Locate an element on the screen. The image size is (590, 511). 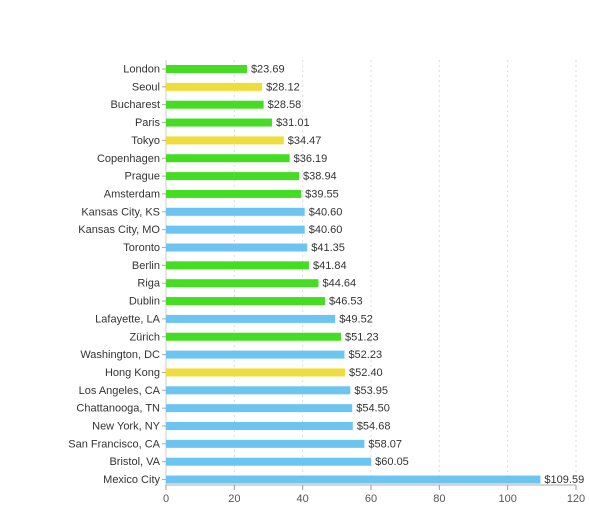
value-label: $23.69 is located at coordinates (268, 70).